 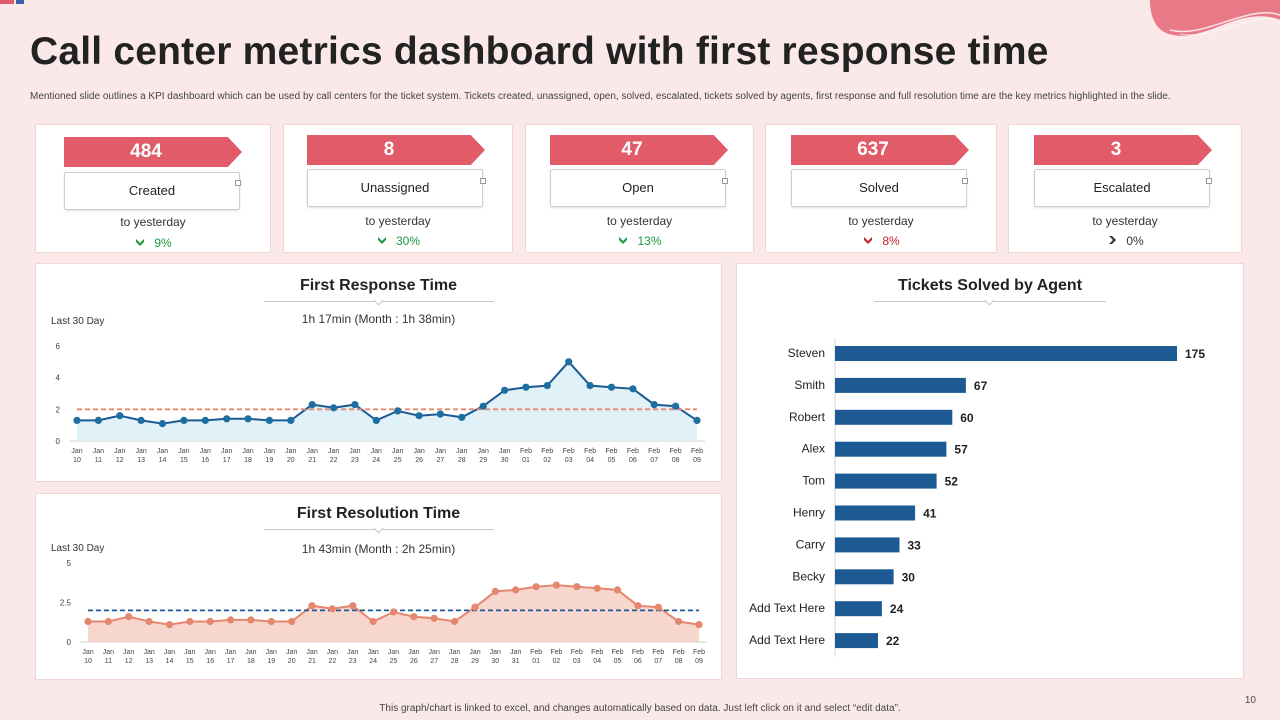 I want to click on x-tick-day: 04, so click(x=590, y=460).